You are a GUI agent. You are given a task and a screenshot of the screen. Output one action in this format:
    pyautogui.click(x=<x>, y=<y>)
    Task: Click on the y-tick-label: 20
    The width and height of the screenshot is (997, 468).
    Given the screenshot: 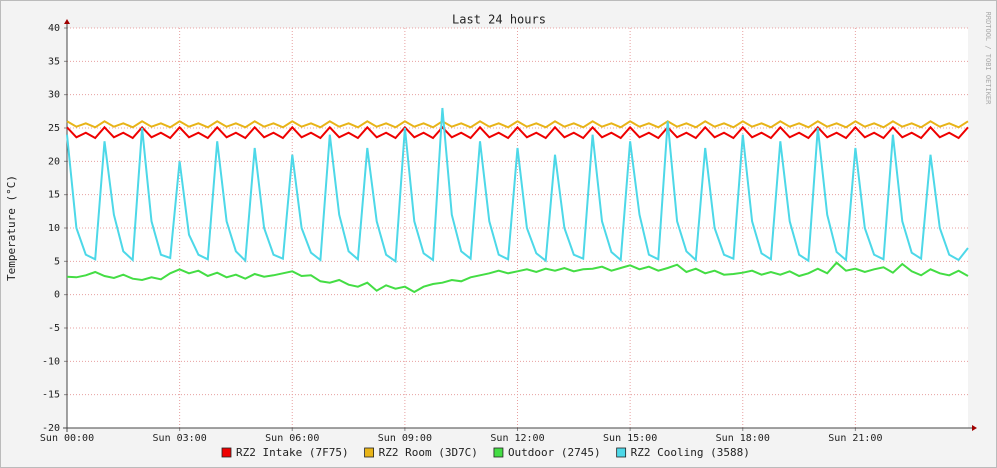 What is the action you would take?
    pyautogui.click(x=54, y=161)
    